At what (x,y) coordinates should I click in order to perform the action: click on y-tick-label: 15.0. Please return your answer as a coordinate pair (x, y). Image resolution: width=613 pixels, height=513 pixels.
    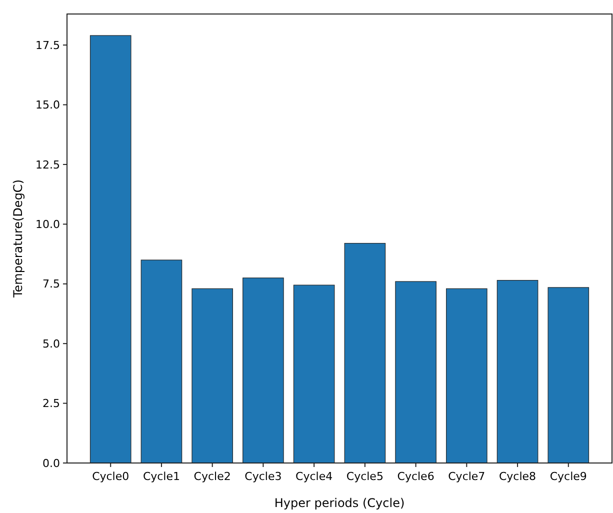
    Looking at the image, I should click on (48, 105).